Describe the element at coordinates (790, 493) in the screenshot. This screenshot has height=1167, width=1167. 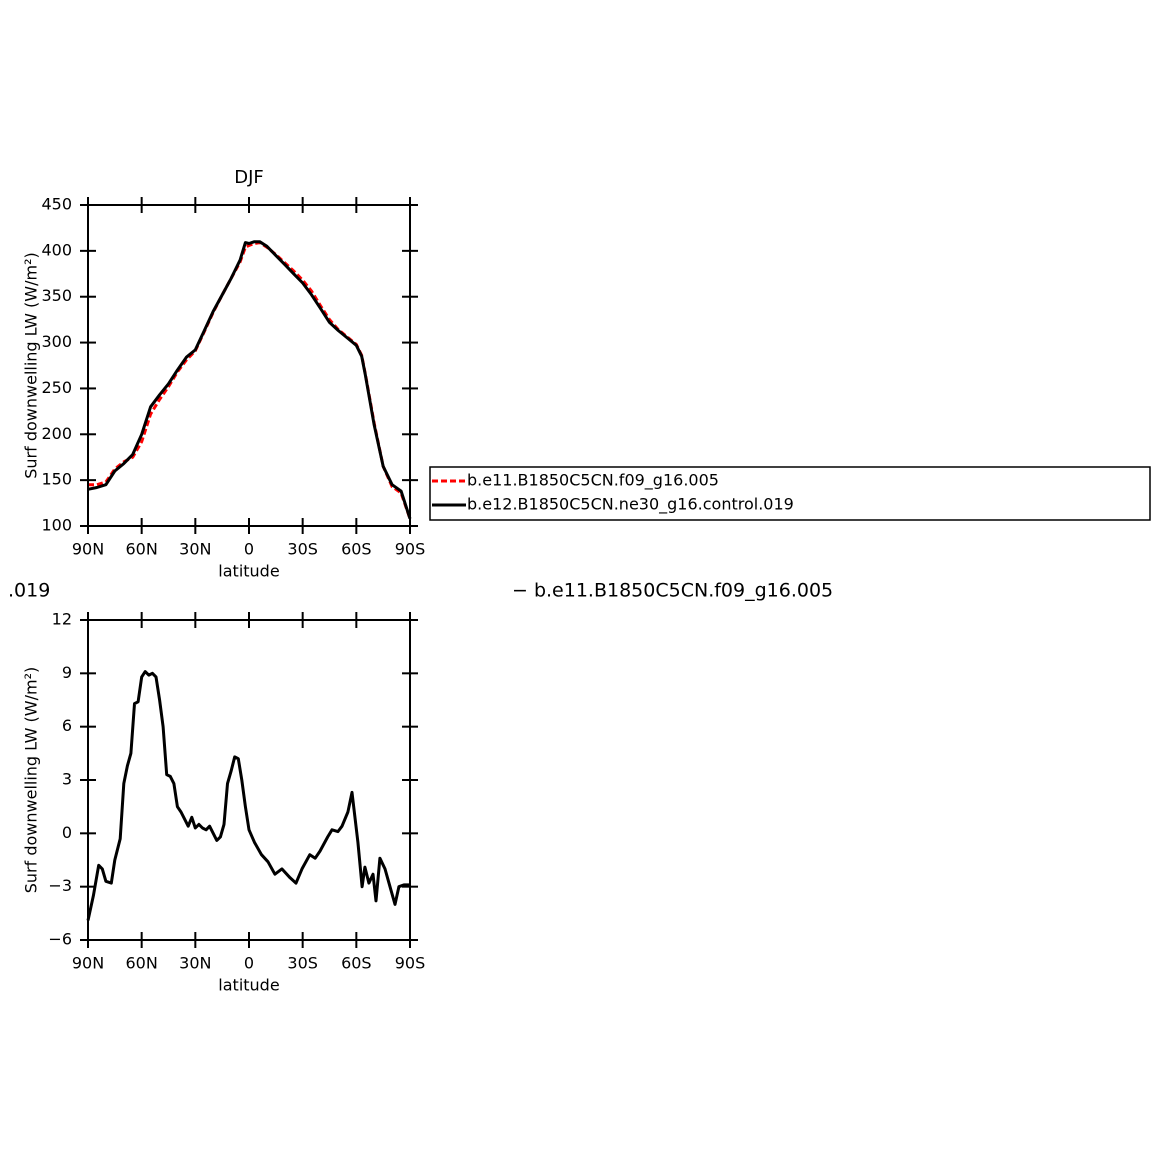
I see `legend-box` at that location.